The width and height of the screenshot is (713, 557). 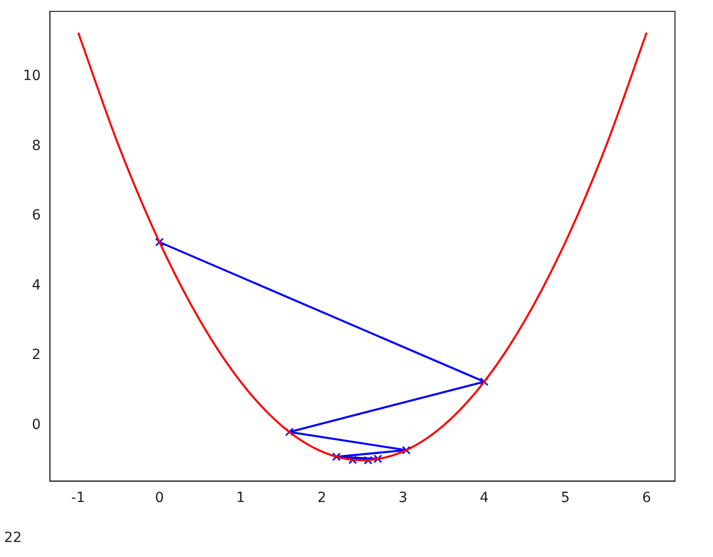 I want to click on x-tick-label: -1, so click(x=78, y=498).